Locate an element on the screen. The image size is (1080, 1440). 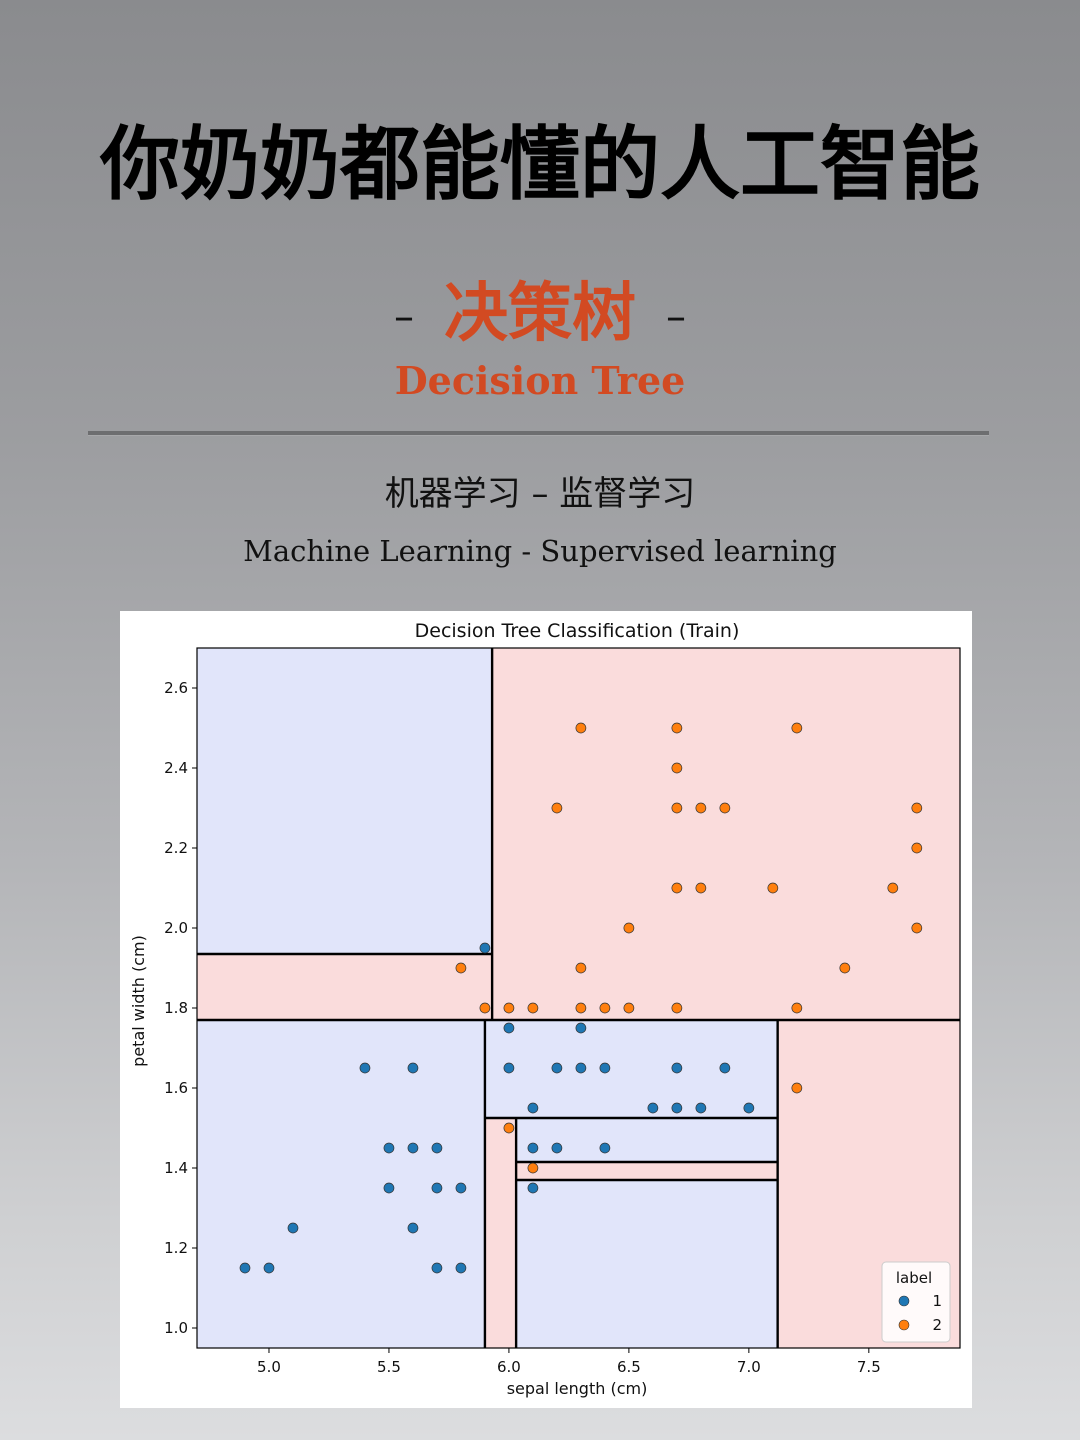
subtitle-en: Decision Tree is located at coordinates (540, 380).